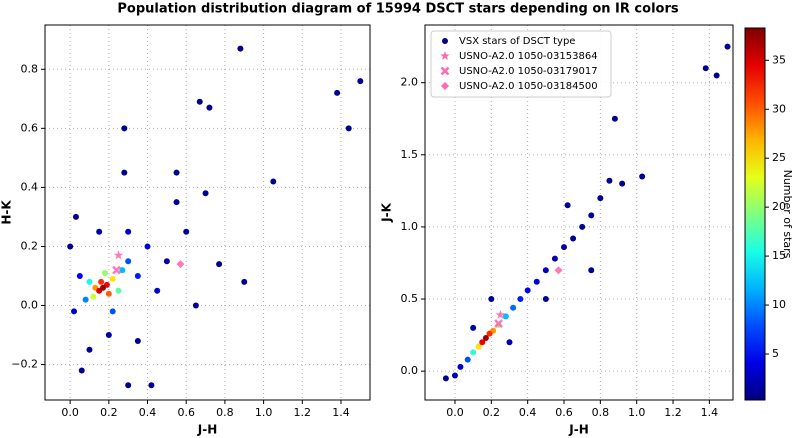  I want to click on colorbar, so click(755, 214).